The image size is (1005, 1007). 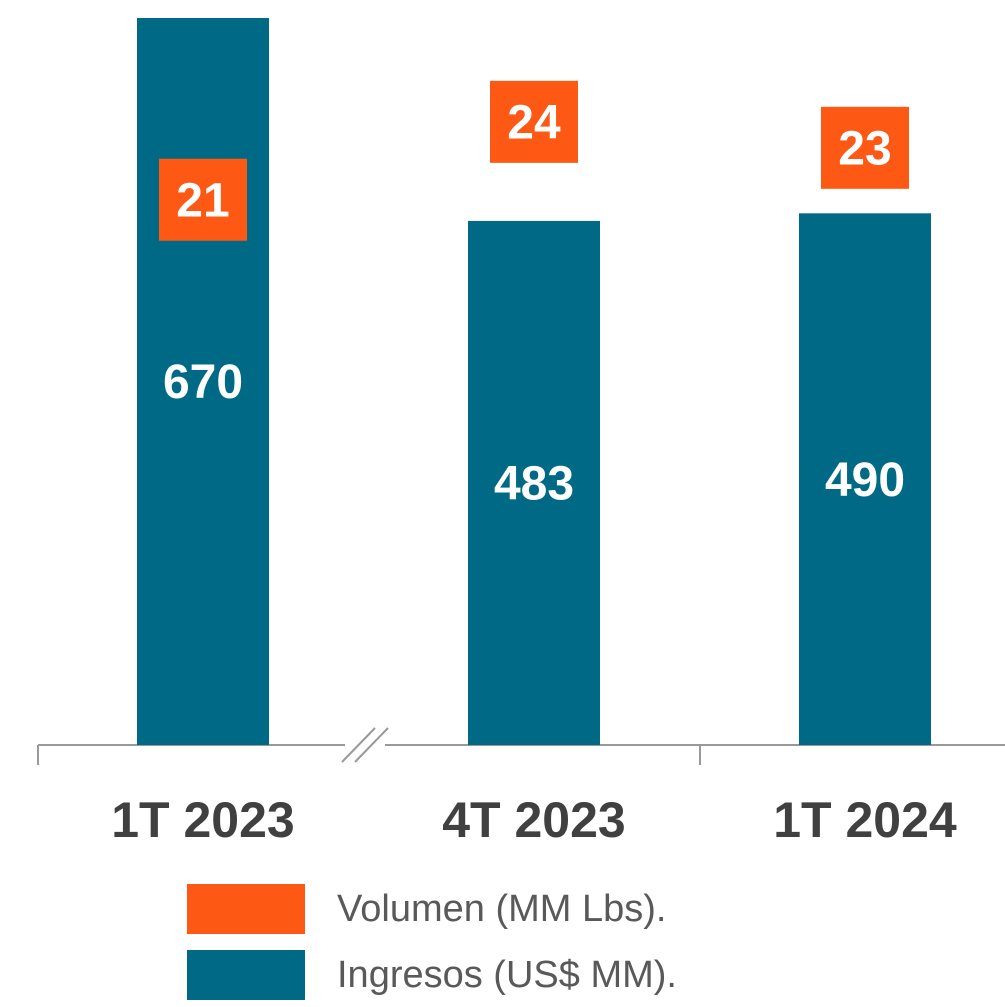 I want to click on value-label: 24, so click(x=534, y=123).